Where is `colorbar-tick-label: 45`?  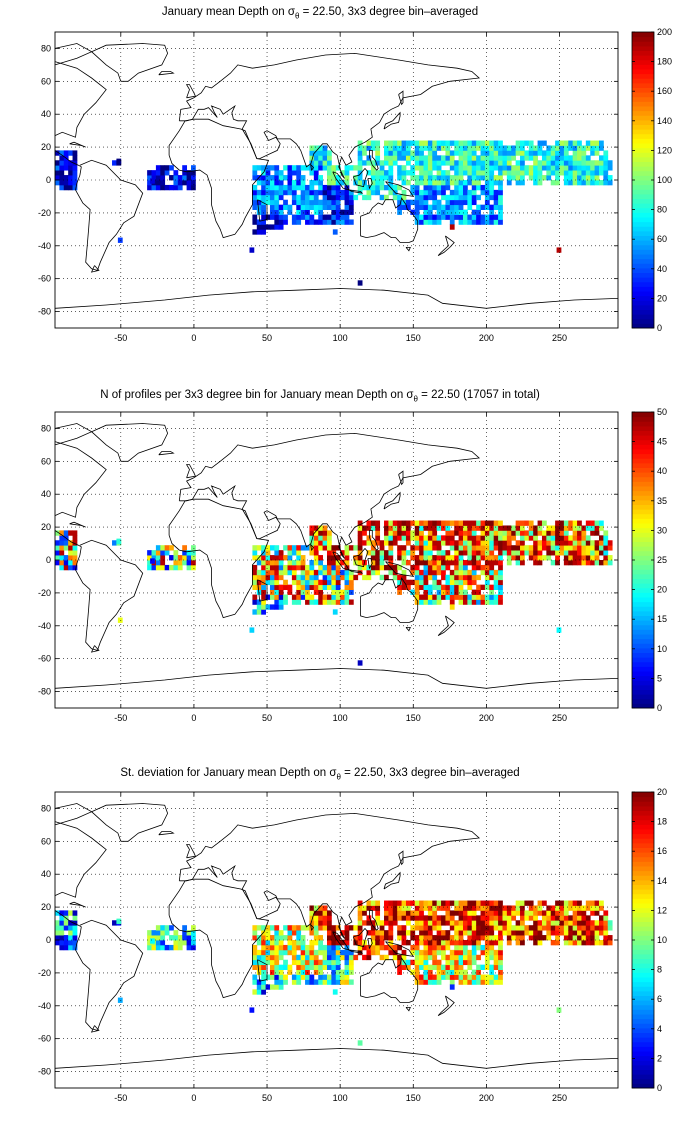 colorbar-tick-label: 45 is located at coordinates (662, 442).